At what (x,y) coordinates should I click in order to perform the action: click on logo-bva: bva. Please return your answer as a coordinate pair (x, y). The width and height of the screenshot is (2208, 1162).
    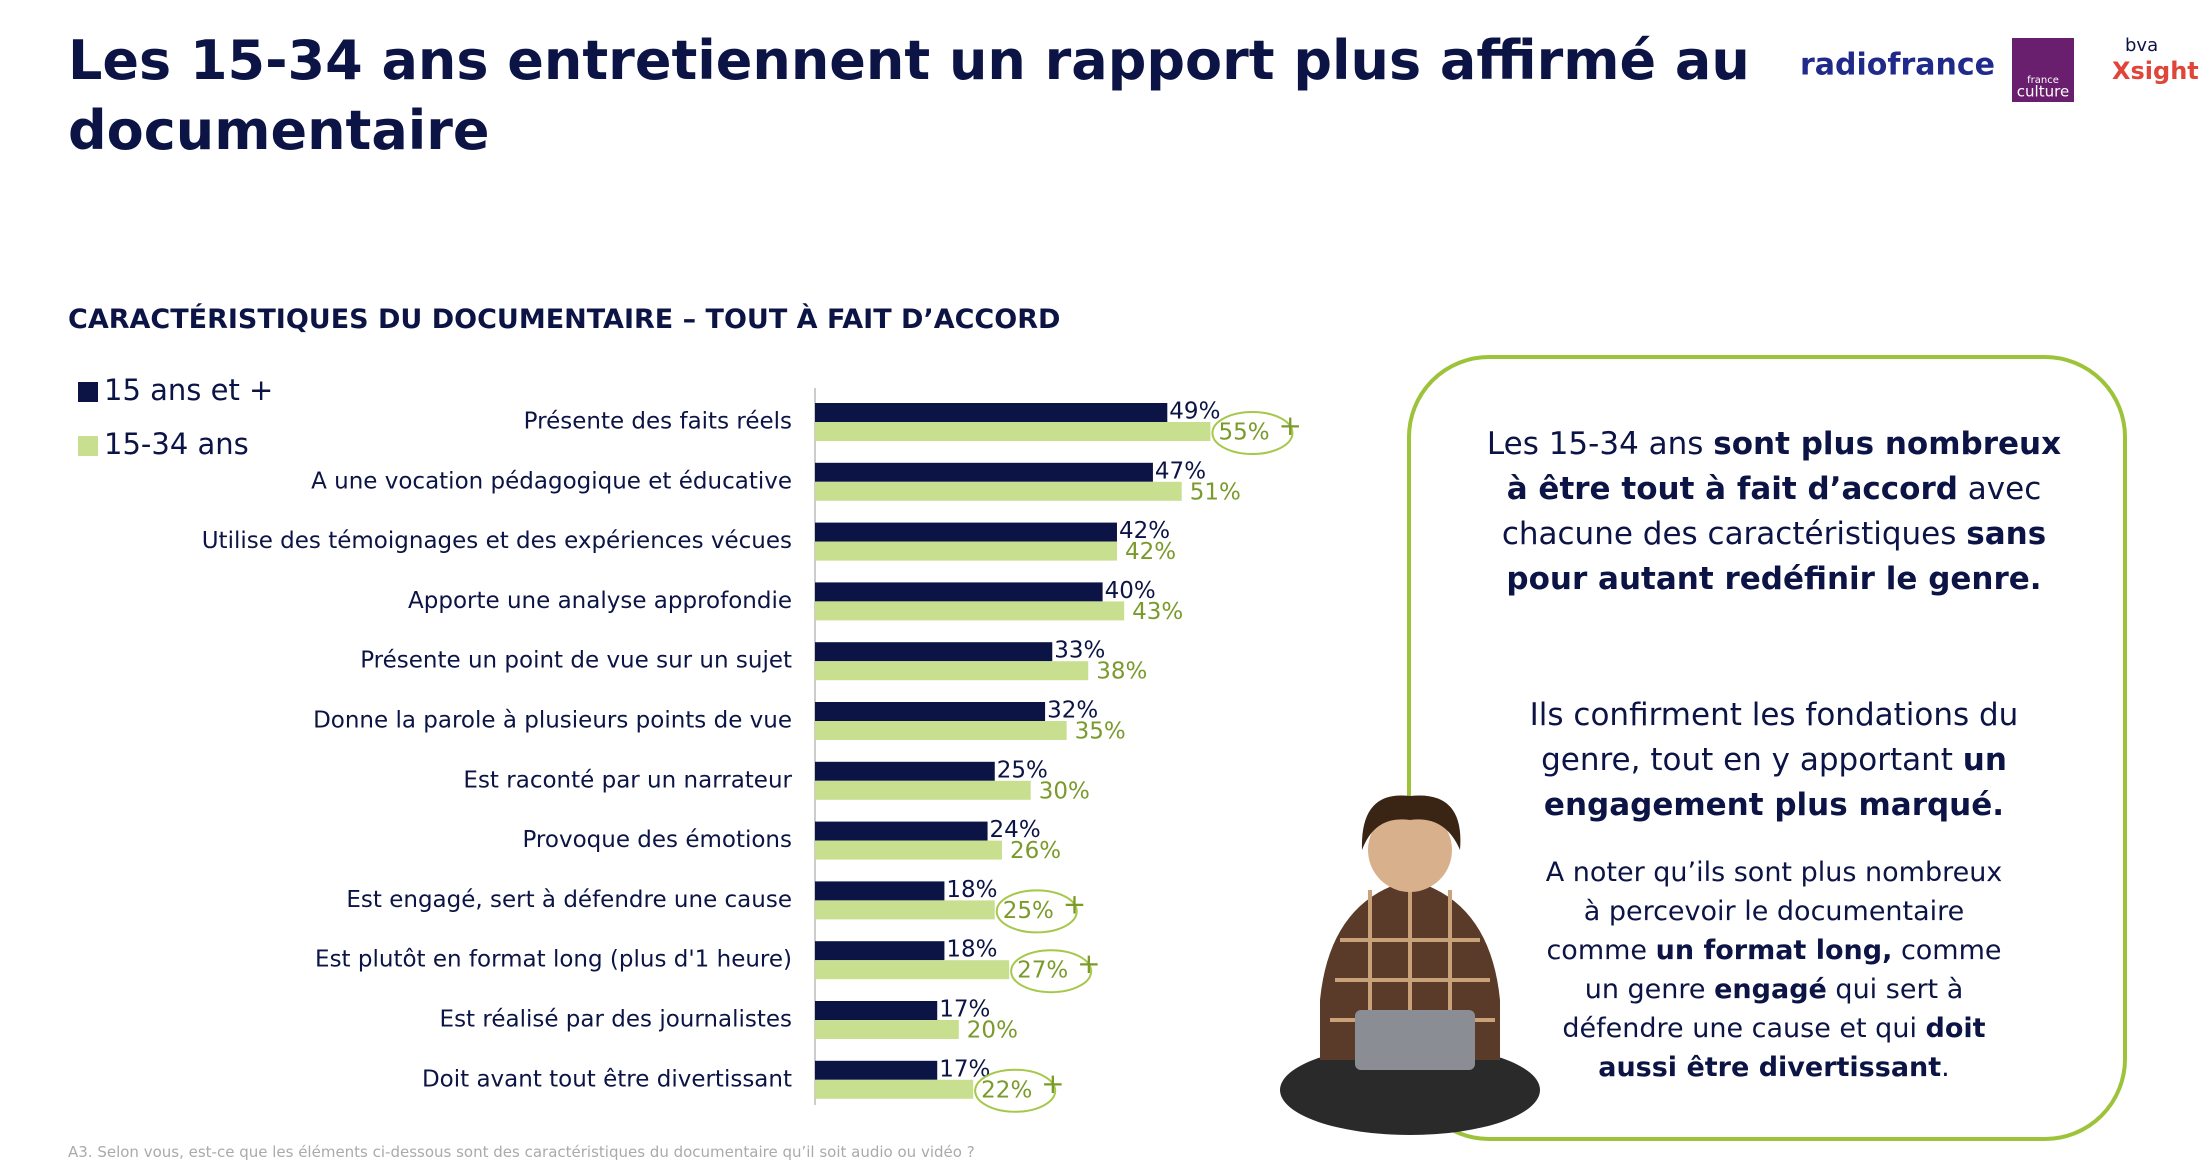
    Looking at the image, I should click on (2141, 45).